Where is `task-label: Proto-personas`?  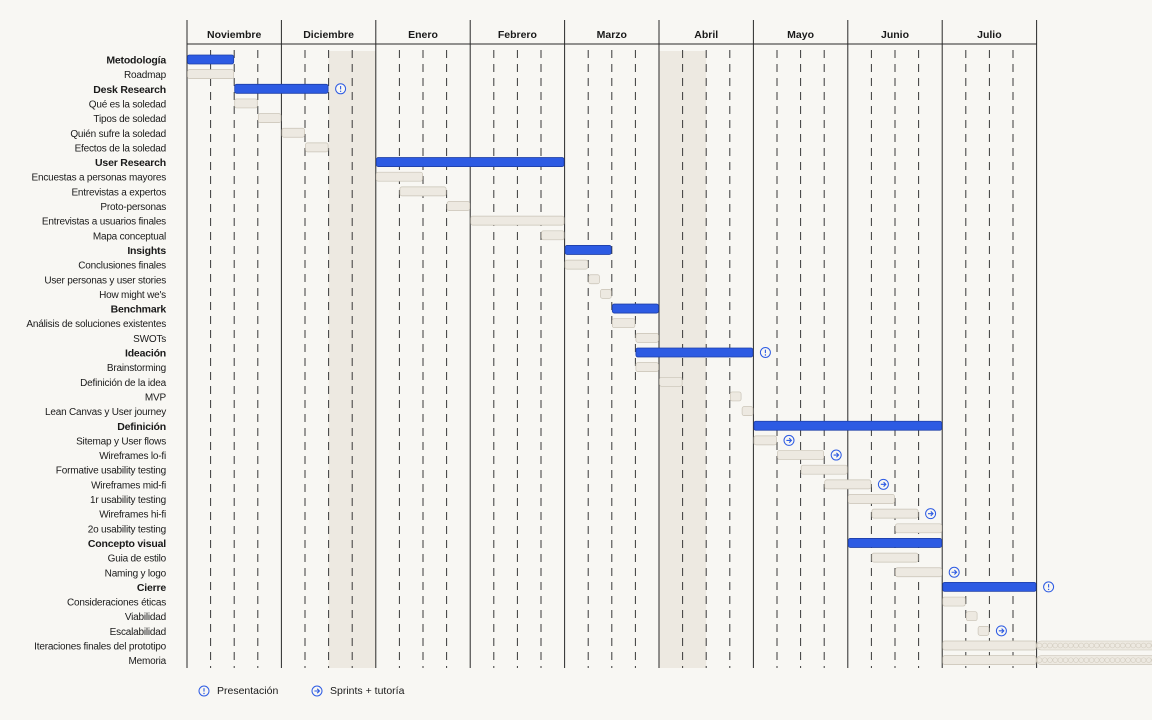 task-label: Proto-personas is located at coordinates (133, 207).